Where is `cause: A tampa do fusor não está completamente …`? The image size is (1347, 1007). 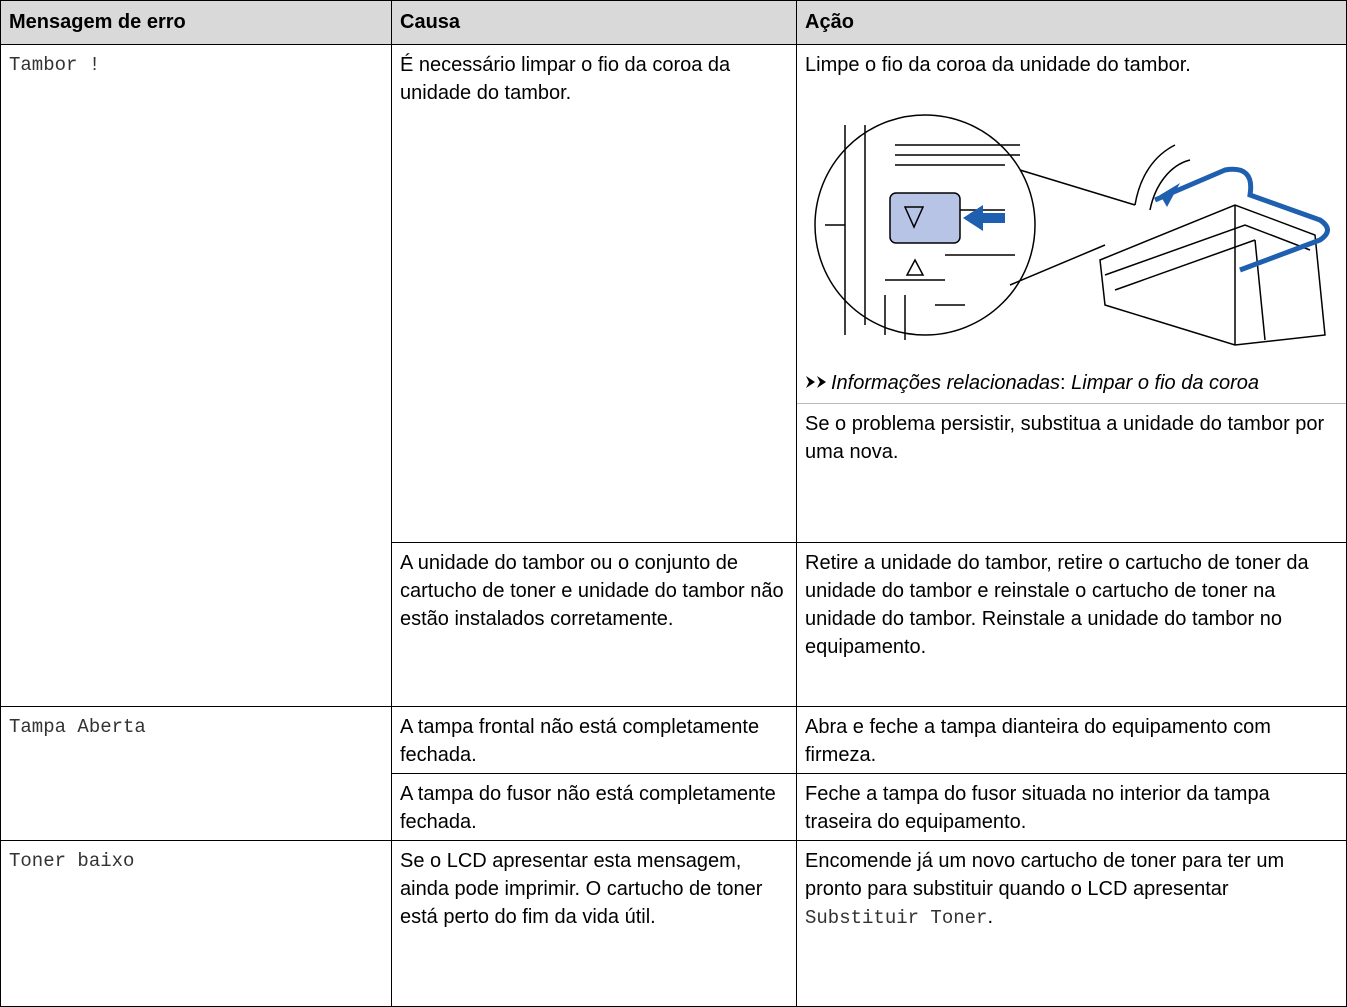 cause: A tampa do fusor não está completamente … is located at coordinates (594, 807).